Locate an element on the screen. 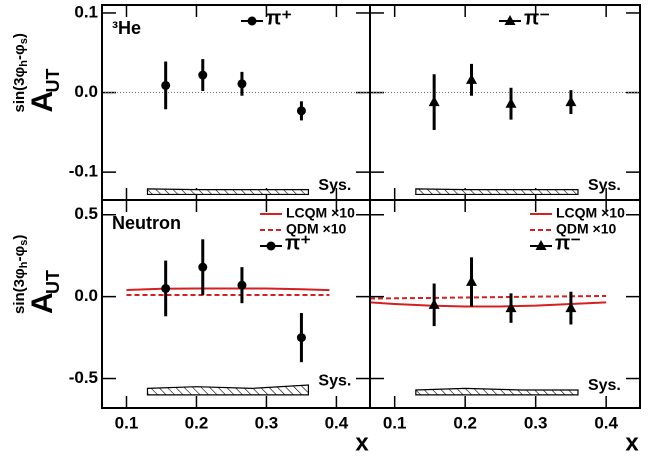  y-tick-label: -0.1 is located at coordinates (83, 171).